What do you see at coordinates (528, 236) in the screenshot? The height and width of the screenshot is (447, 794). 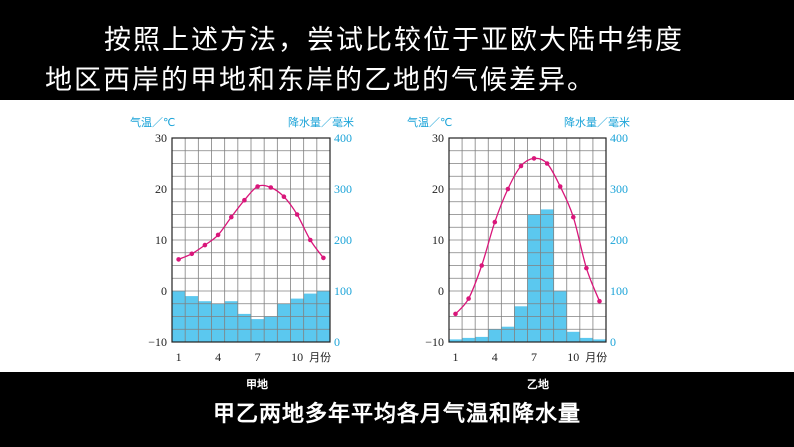 I see `temperature-line-yi` at bounding box center [528, 236].